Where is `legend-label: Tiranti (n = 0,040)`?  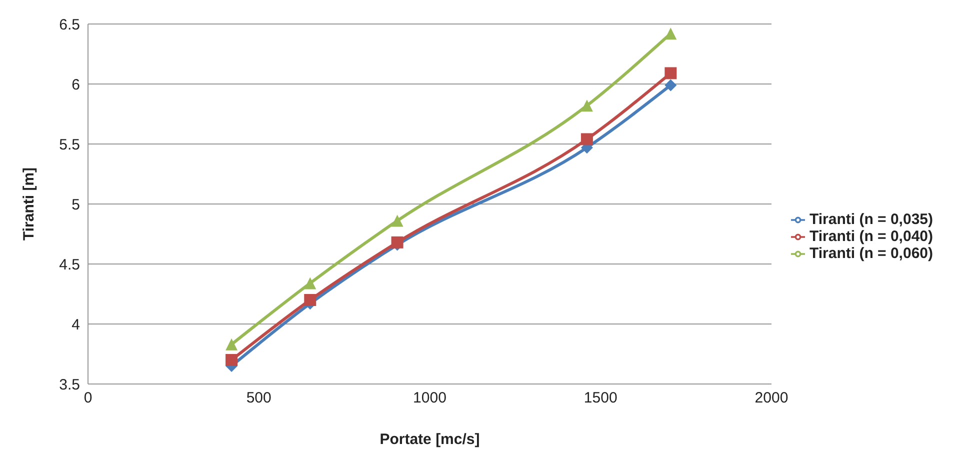 legend-label: Tiranti (n = 0,040) is located at coordinates (871, 236).